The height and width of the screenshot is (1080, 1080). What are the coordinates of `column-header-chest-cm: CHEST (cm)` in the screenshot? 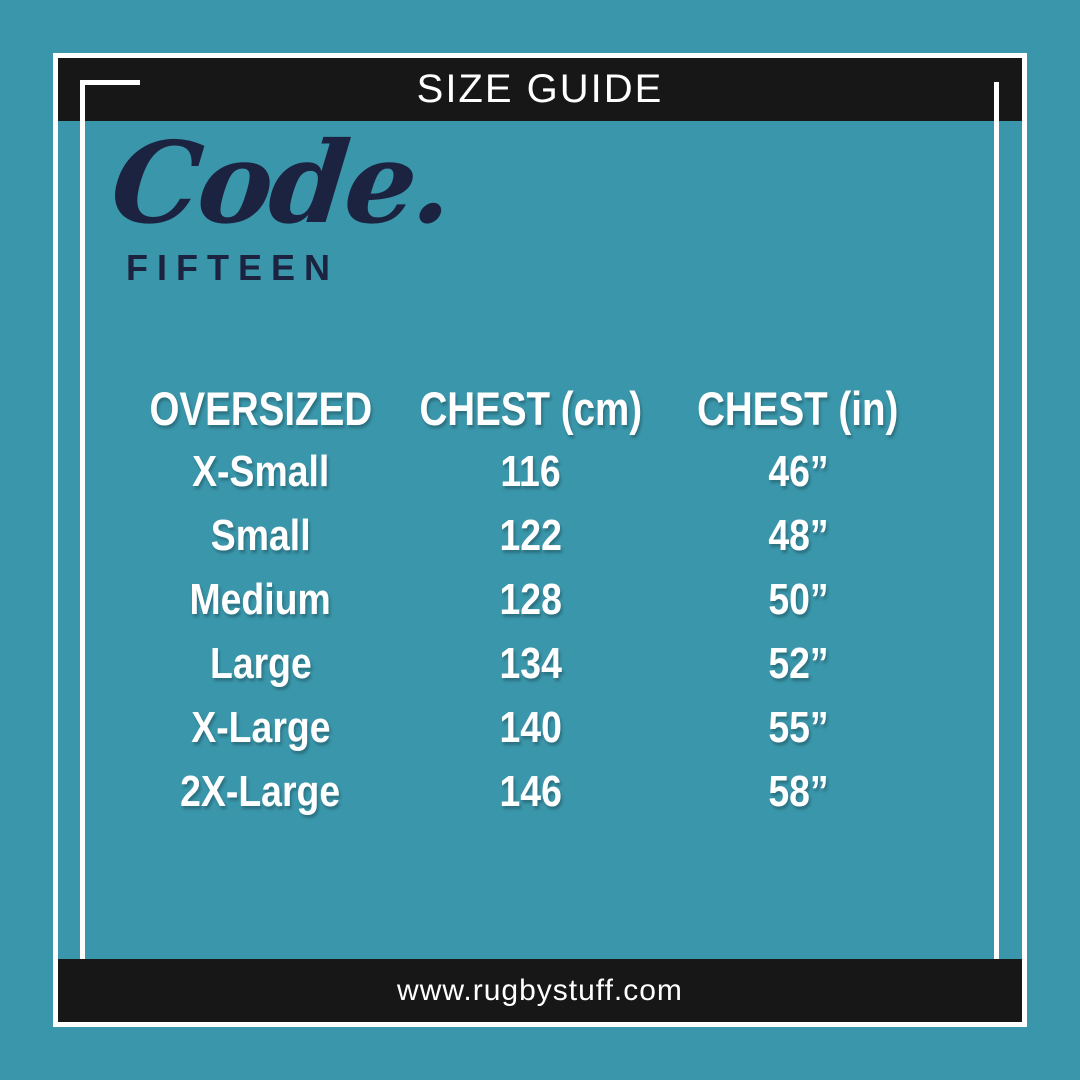 It's located at (530, 408).